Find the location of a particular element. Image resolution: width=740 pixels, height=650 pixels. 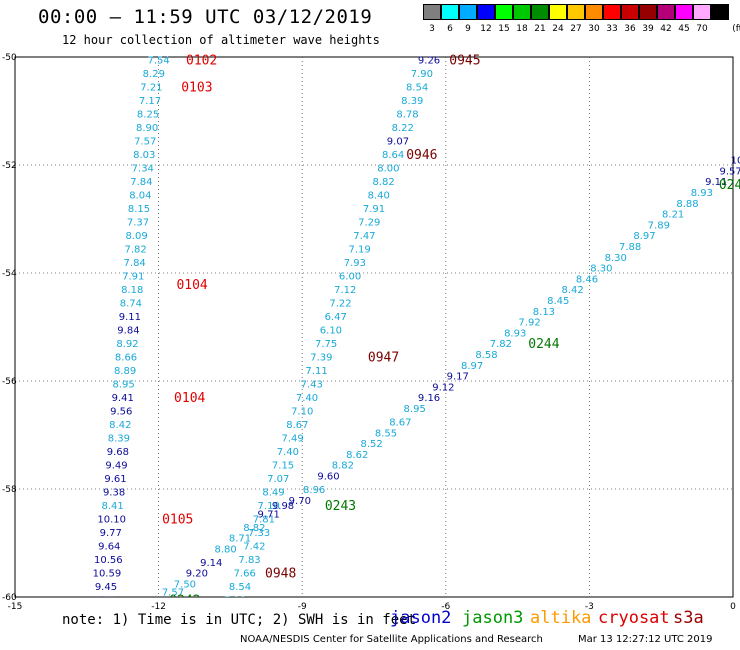

wave-height-value: 7.34 is located at coordinates (143, 169).